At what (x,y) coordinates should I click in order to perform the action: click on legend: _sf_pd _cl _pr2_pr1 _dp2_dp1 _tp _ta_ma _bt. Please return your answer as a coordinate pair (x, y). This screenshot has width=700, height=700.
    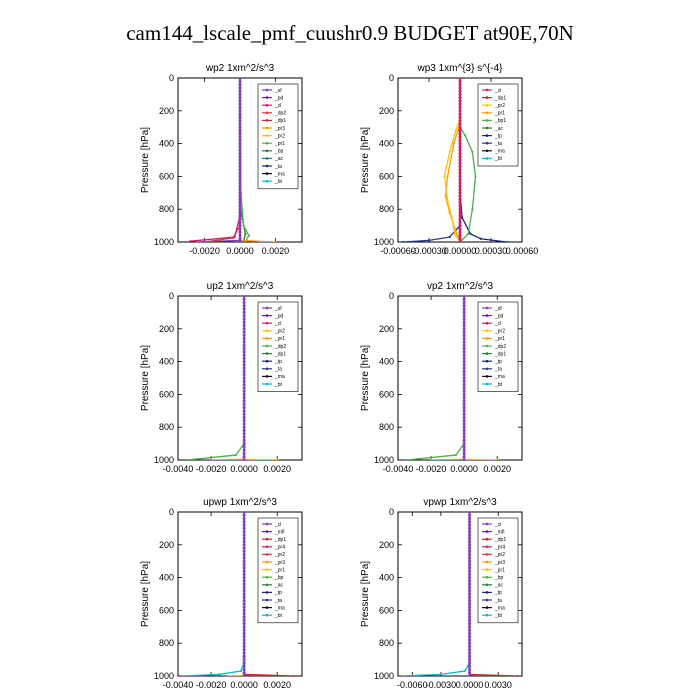
    Looking at the image, I should click on (278, 346).